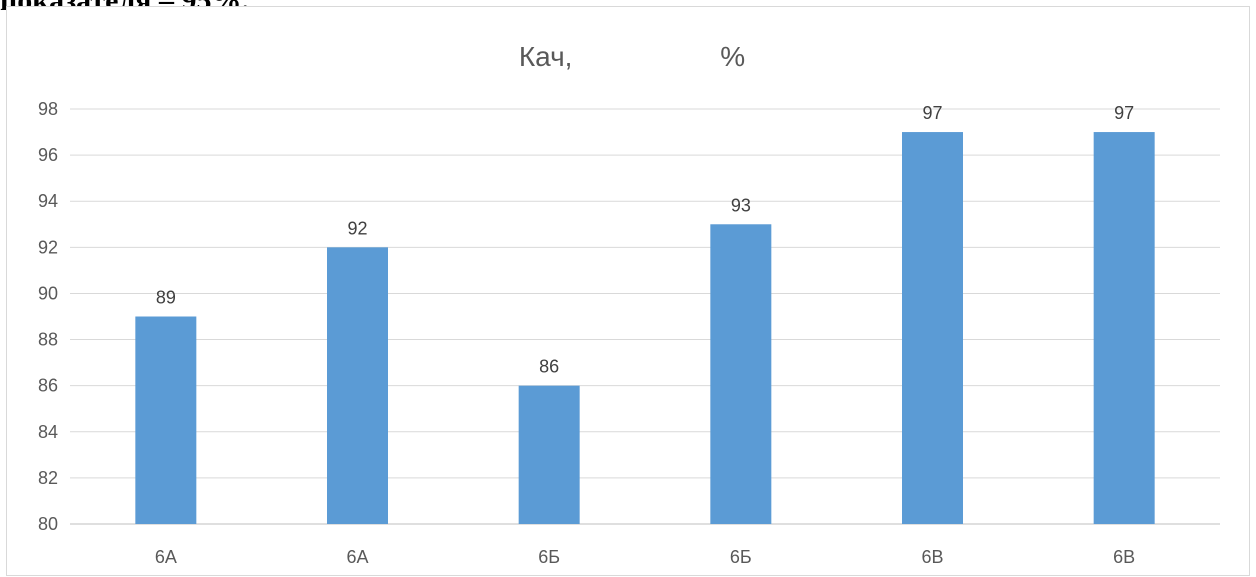 This screenshot has height=577, width=1256. Describe the element at coordinates (549, 367) in the screenshot. I see `data-label: 86` at that location.